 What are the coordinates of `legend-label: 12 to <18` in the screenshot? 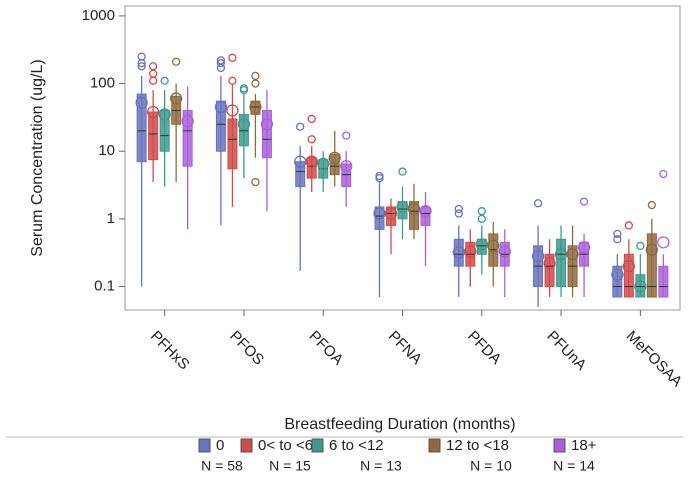 It's located at (477, 445).